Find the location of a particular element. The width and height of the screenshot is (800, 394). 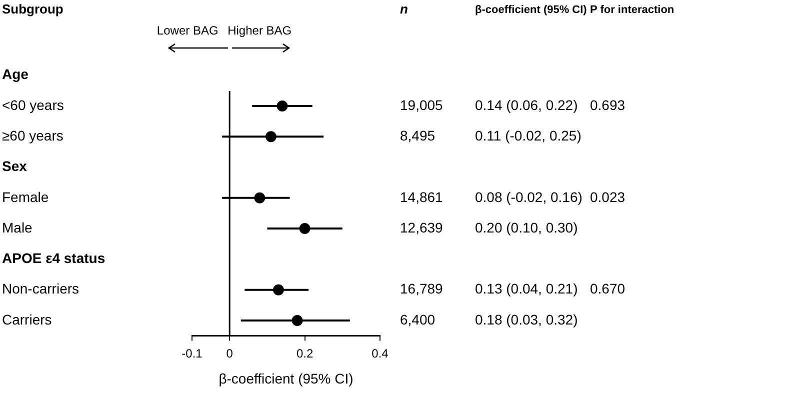

y-tick-label: Age is located at coordinates (15, 74).